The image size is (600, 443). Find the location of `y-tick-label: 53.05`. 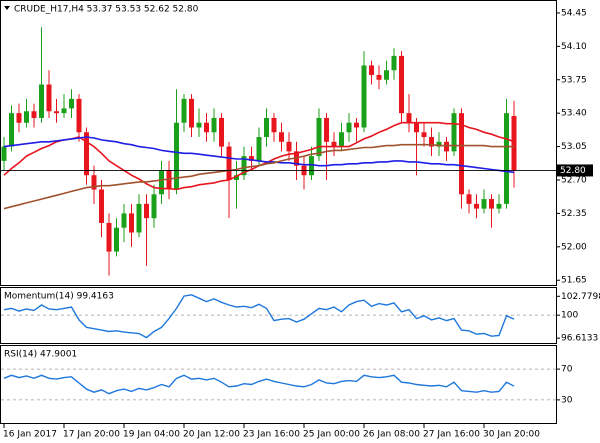

y-tick-label: 53.05 is located at coordinates (574, 147).